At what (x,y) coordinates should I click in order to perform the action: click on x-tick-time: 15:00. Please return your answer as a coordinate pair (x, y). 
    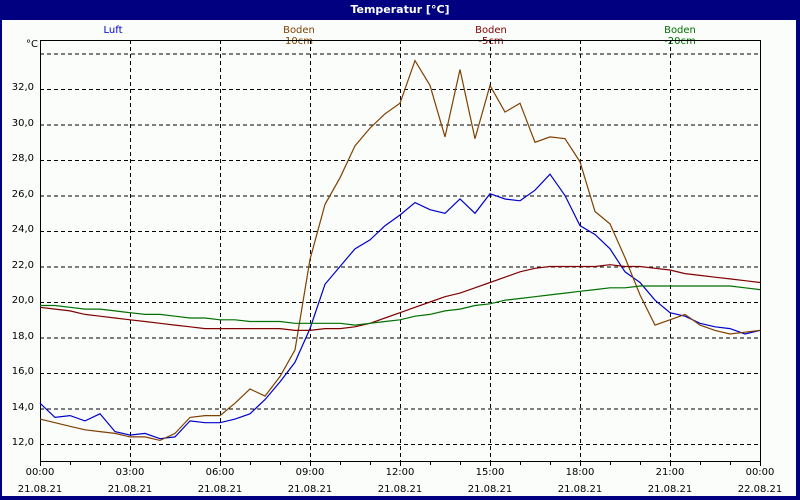
    Looking at the image, I should click on (490, 472).